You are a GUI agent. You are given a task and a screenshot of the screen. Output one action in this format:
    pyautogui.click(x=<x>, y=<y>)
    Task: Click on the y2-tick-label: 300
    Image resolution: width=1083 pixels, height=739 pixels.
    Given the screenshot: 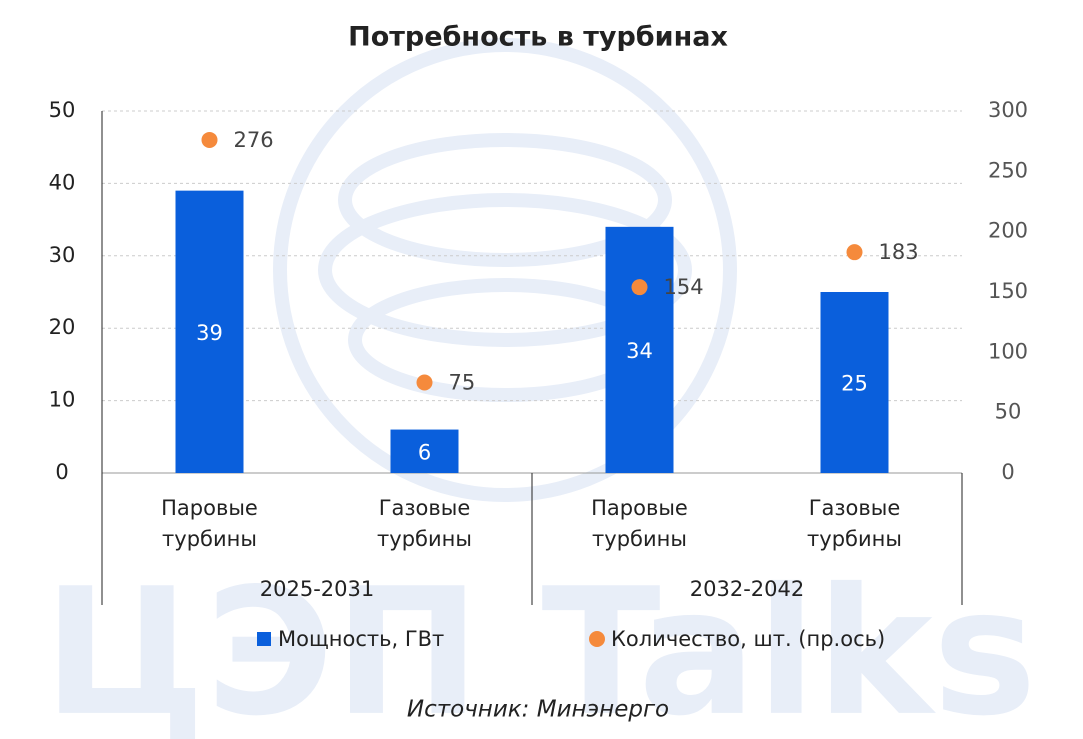 What is the action you would take?
    pyautogui.click(x=1008, y=110)
    